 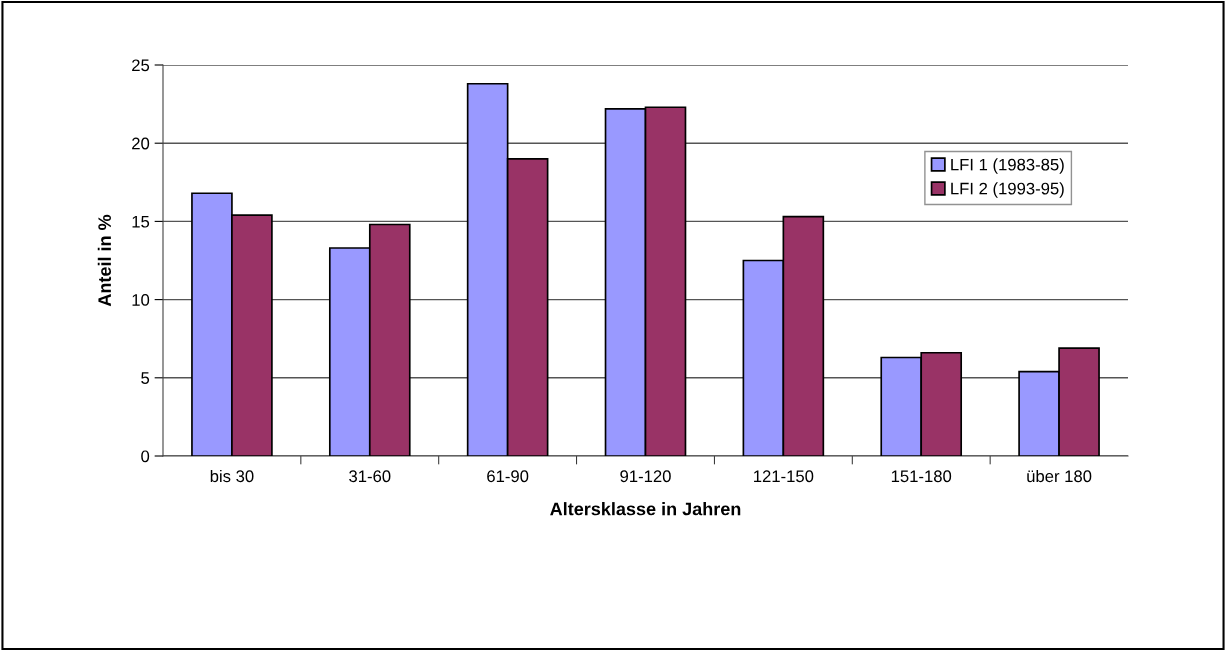 I want to click on y-tick-label: 10, so click(x=141, y=300).